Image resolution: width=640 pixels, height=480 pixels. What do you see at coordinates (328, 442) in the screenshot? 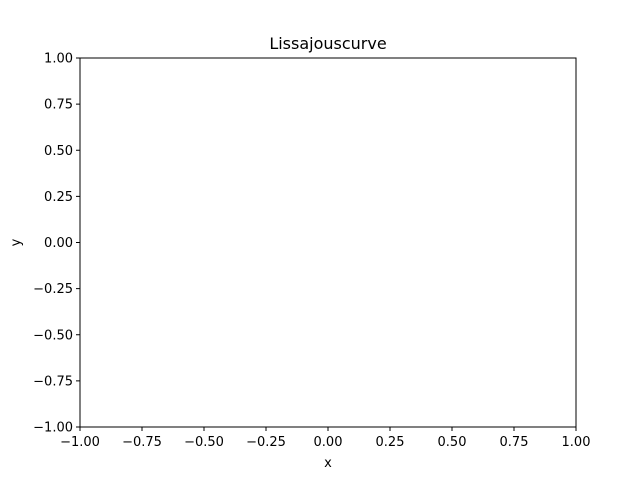
I see `x-tick-label: 0.00` at bounding box center [328, 442].